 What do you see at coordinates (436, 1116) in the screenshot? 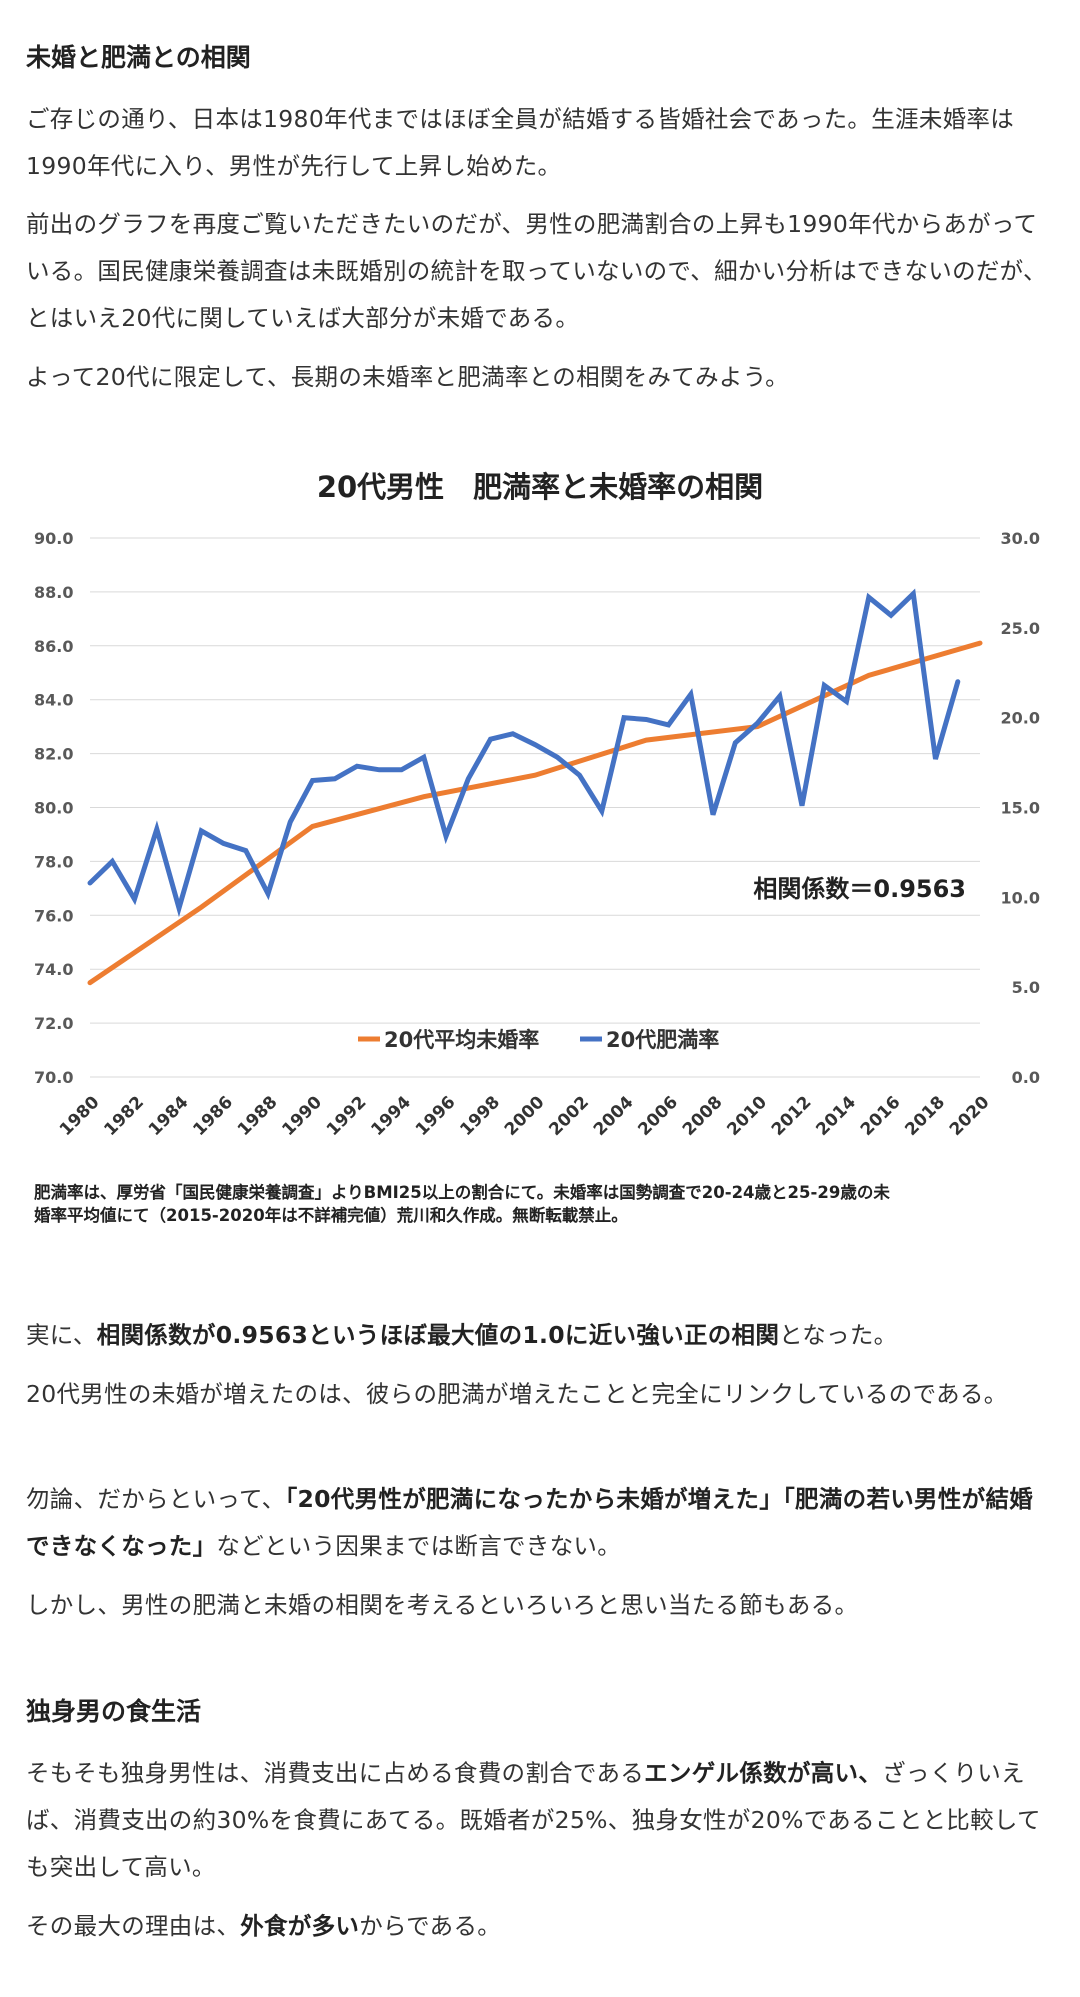
I see `x-tick-label: 1996` at bounding box center [436, 1116].